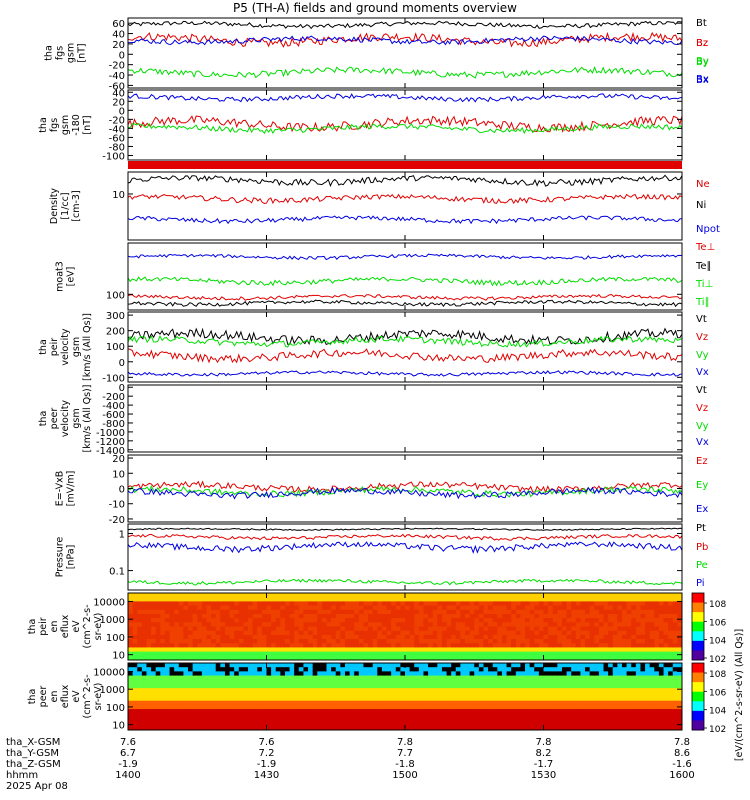 This screenshot has width=750, height=800. Describe the element at coordinates (702, 408) in the screenshot. I see `legend-entry: Vz` at that location.